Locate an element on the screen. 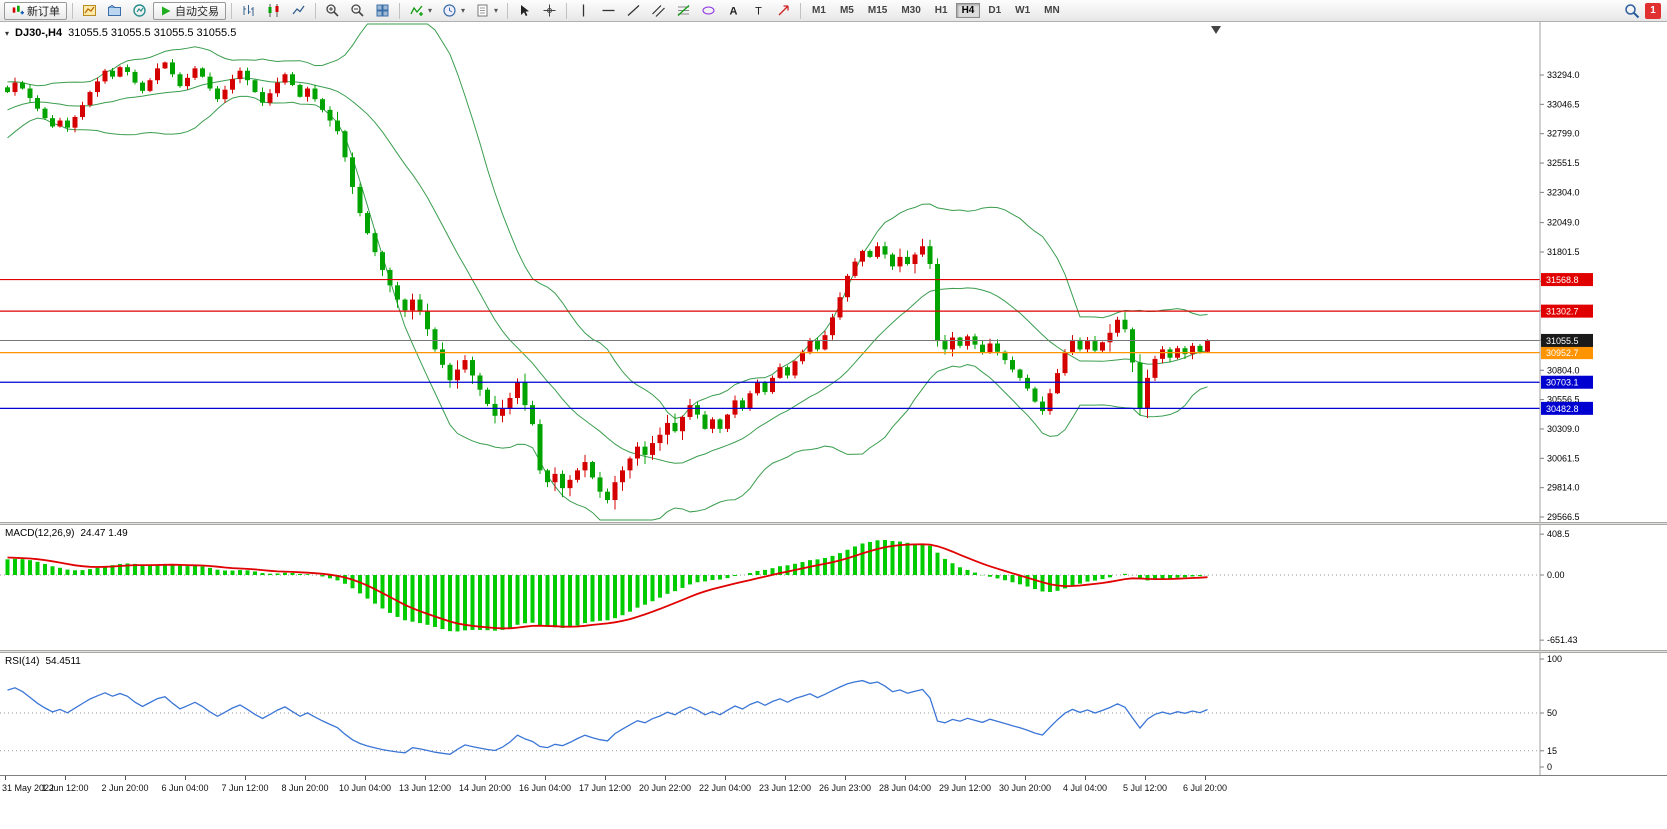 The height and width of the screenshot is (829, 1667). svg-text: 30061.5 is located at coordinates (1563, 458).